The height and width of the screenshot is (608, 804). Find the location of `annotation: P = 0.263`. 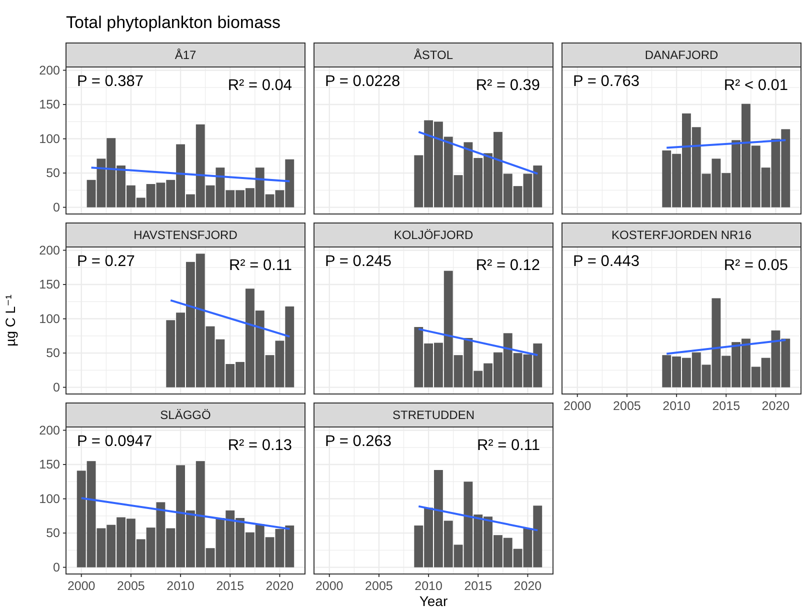

annotation: P = 0.263 is located at coordinates (358, 441).